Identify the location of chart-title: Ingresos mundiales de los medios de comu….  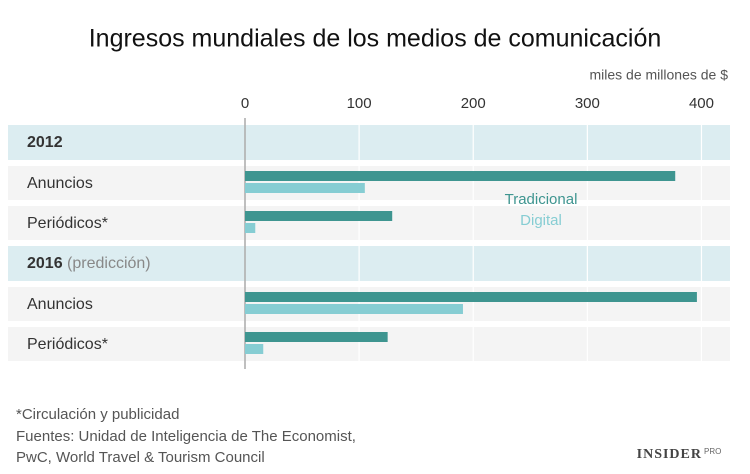
(375, 39).